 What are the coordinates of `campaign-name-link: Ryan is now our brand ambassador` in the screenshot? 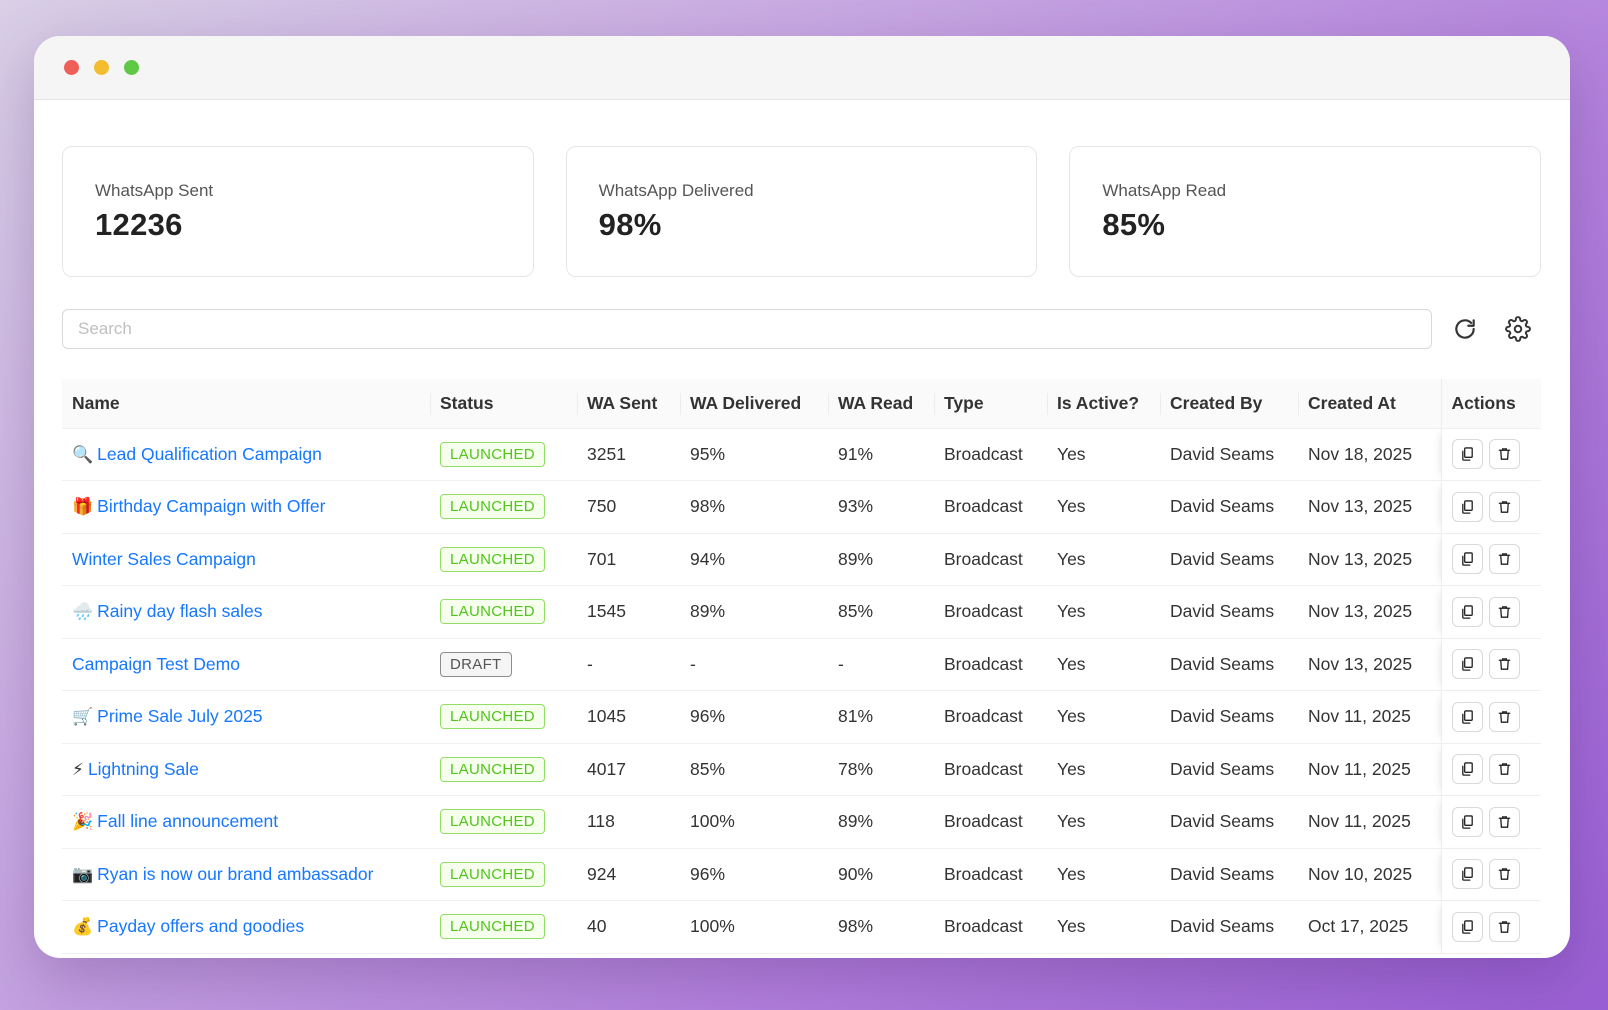 It's located at (235, 873).